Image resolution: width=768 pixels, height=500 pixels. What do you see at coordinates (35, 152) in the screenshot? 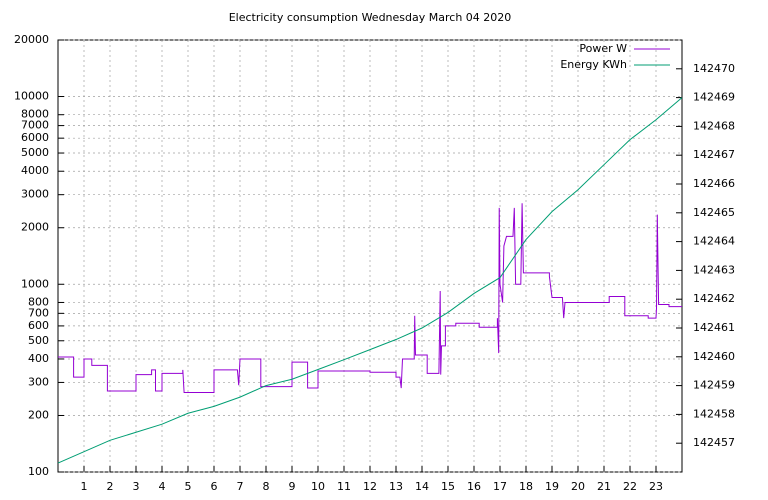
I see `y-tick-label: 5000` at bounding box center [35, 152].